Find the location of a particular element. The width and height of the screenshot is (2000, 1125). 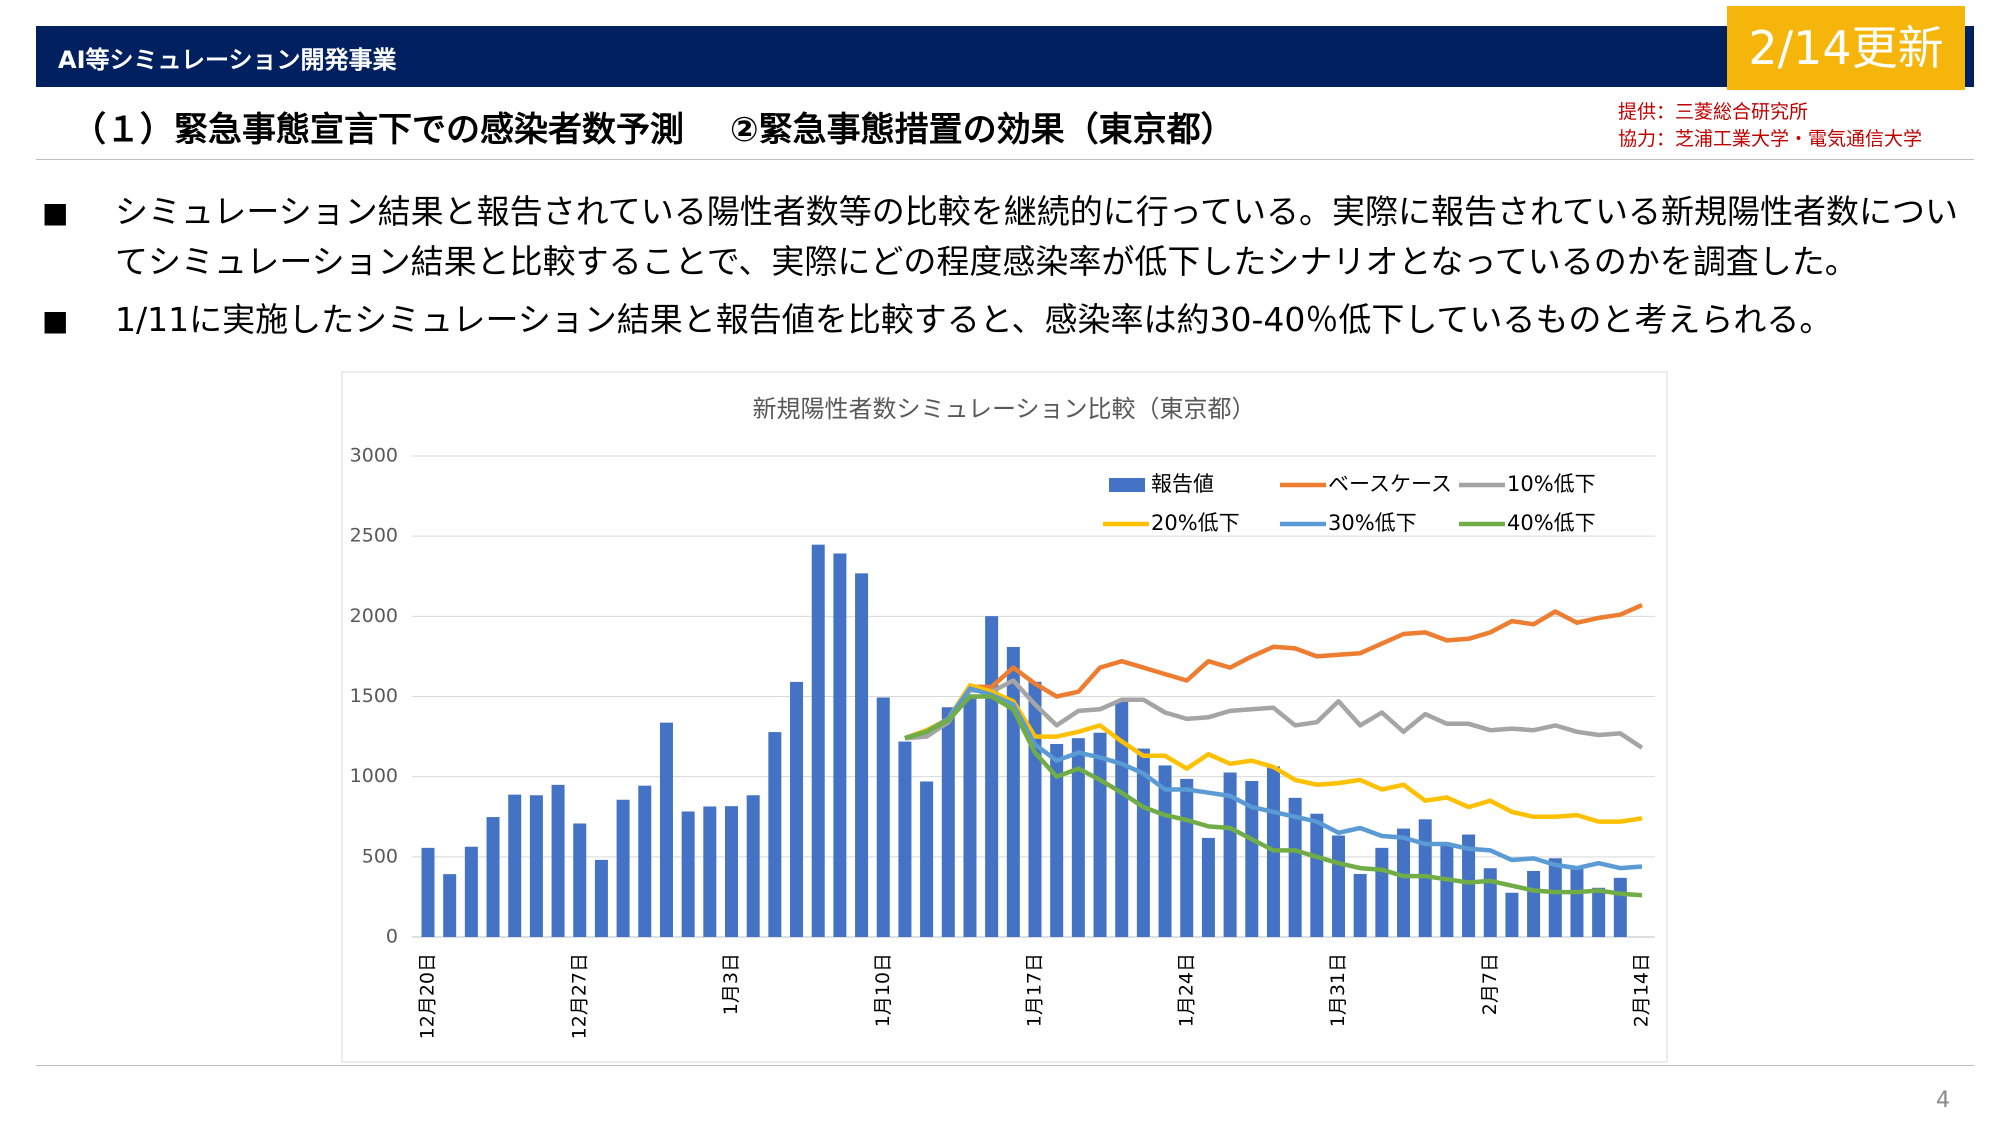

legend-label: 10%低下 is located at coordinates (1551, 484).